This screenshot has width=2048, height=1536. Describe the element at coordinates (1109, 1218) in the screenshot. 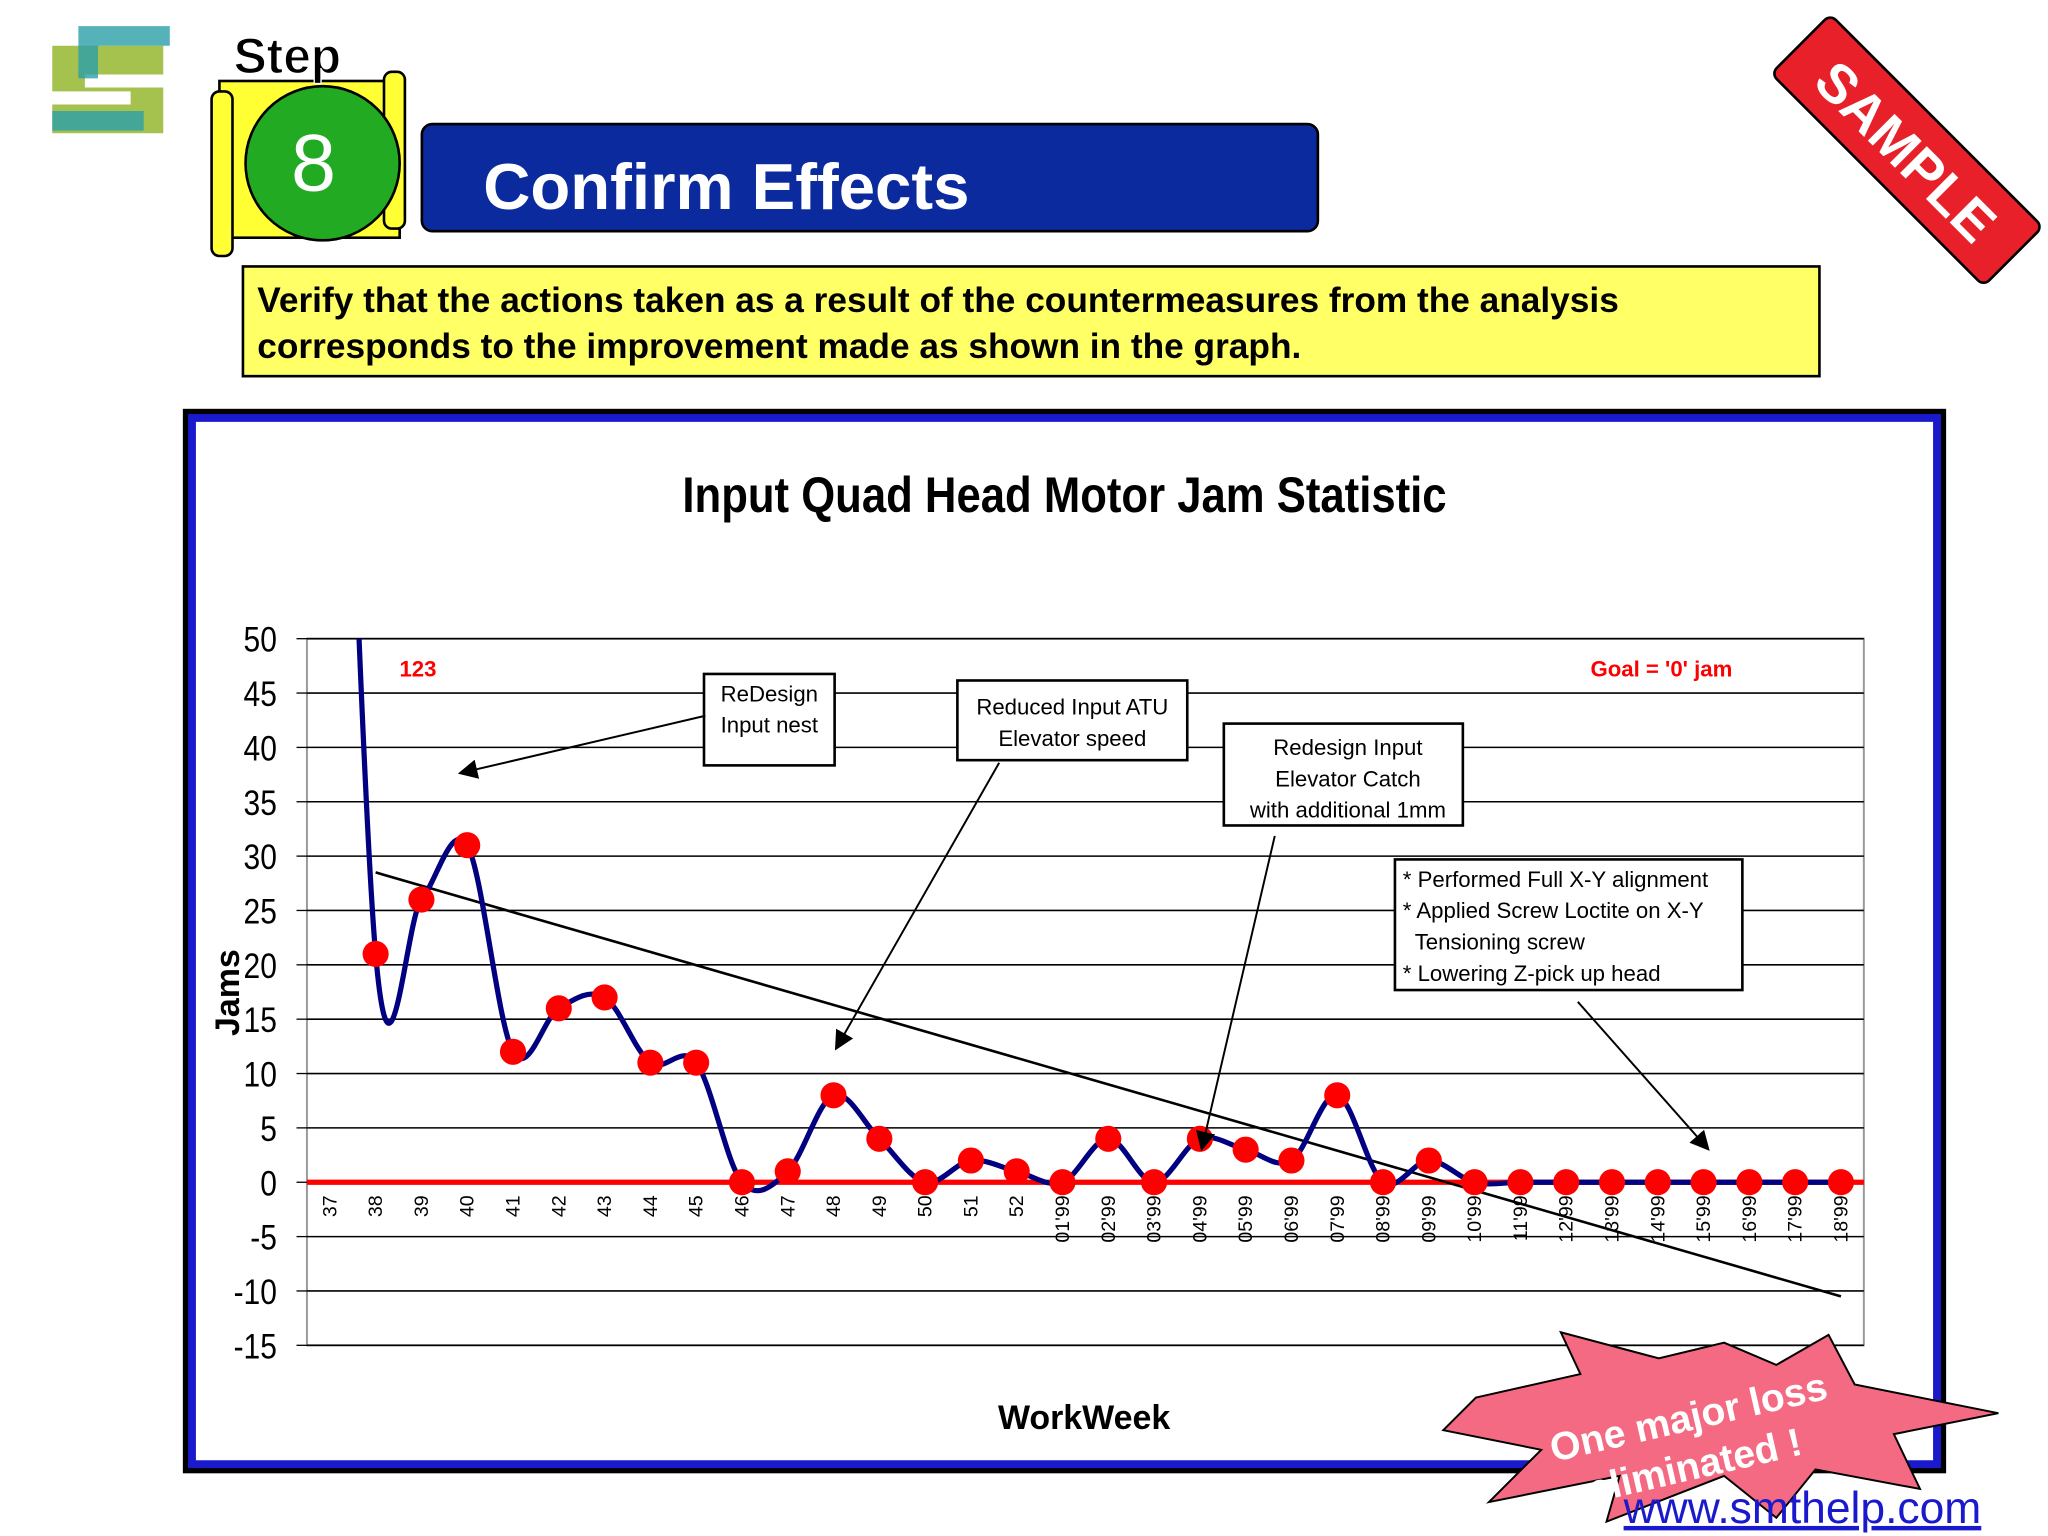

I see `x-tick-label: 02'99` at that location.